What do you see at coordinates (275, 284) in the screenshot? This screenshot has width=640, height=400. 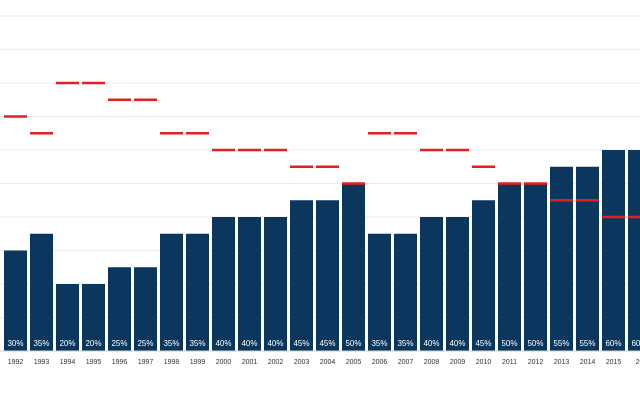 I see `bar-2002` at bounding box center [275, 284].